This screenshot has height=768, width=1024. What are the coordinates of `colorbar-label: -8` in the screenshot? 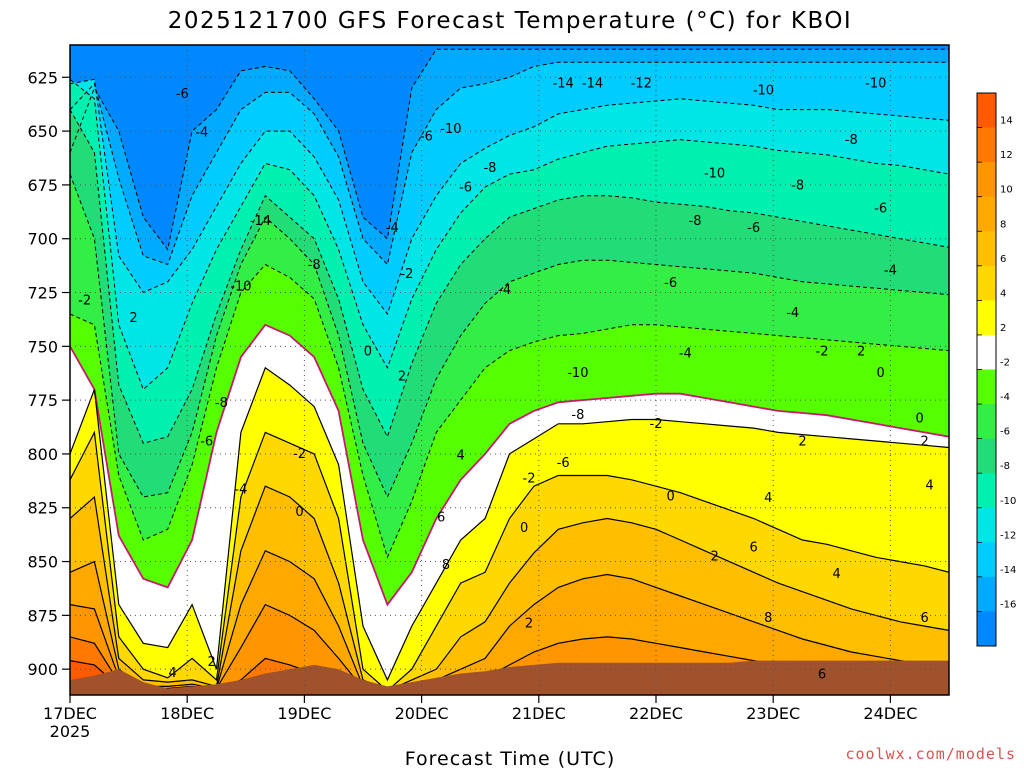 It's located at (1005, 466).